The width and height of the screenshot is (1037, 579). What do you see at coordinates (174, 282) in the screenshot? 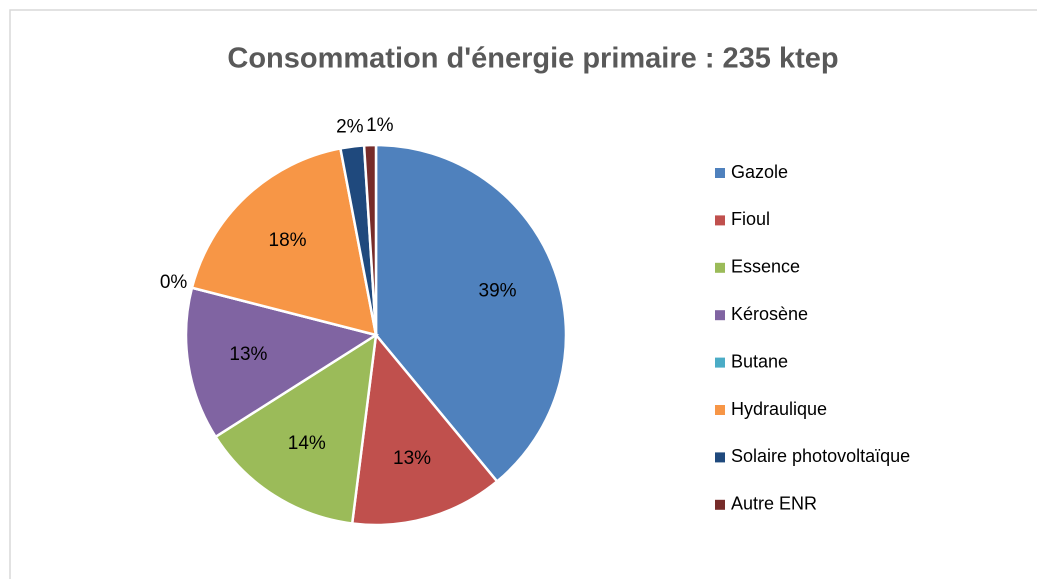
I see `data-label: 0%` at bounding box center [174, 282].